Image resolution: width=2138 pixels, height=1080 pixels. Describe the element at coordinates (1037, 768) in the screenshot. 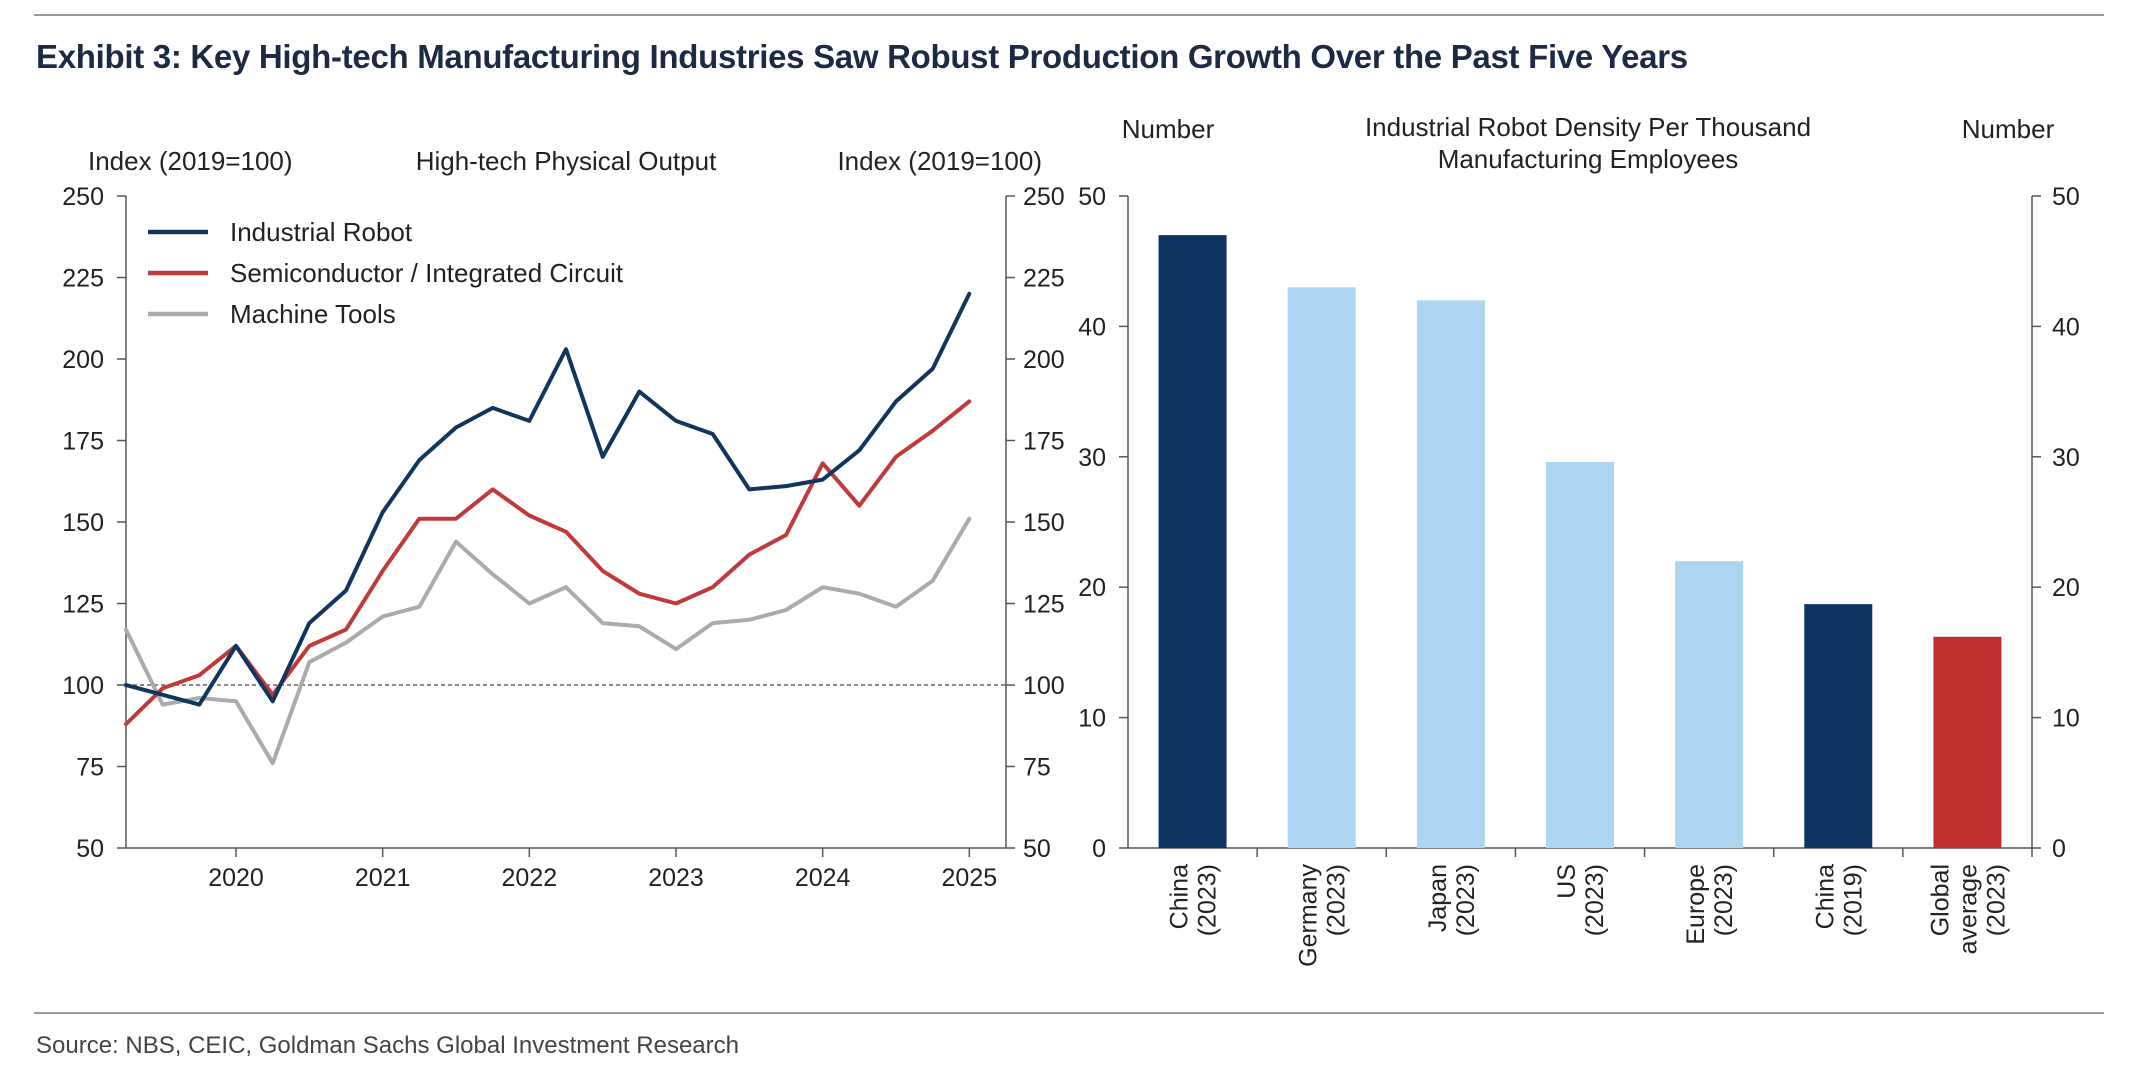

I see `line-chart-right-tick-label: 75` at that location.